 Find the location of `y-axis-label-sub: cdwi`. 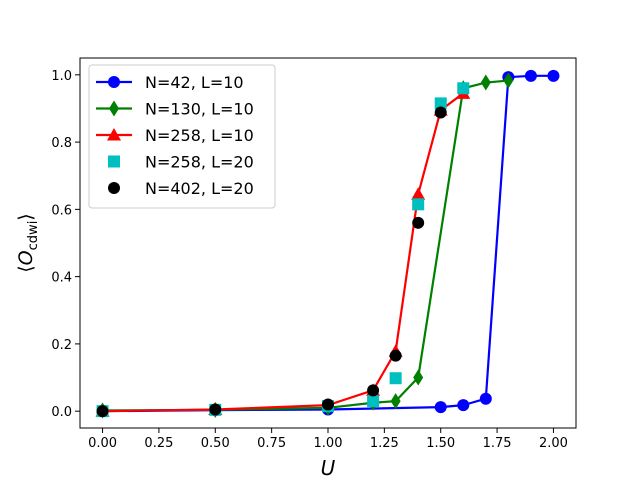

y-axis-label-sub: cdwi is located at coordinates (33, 236).